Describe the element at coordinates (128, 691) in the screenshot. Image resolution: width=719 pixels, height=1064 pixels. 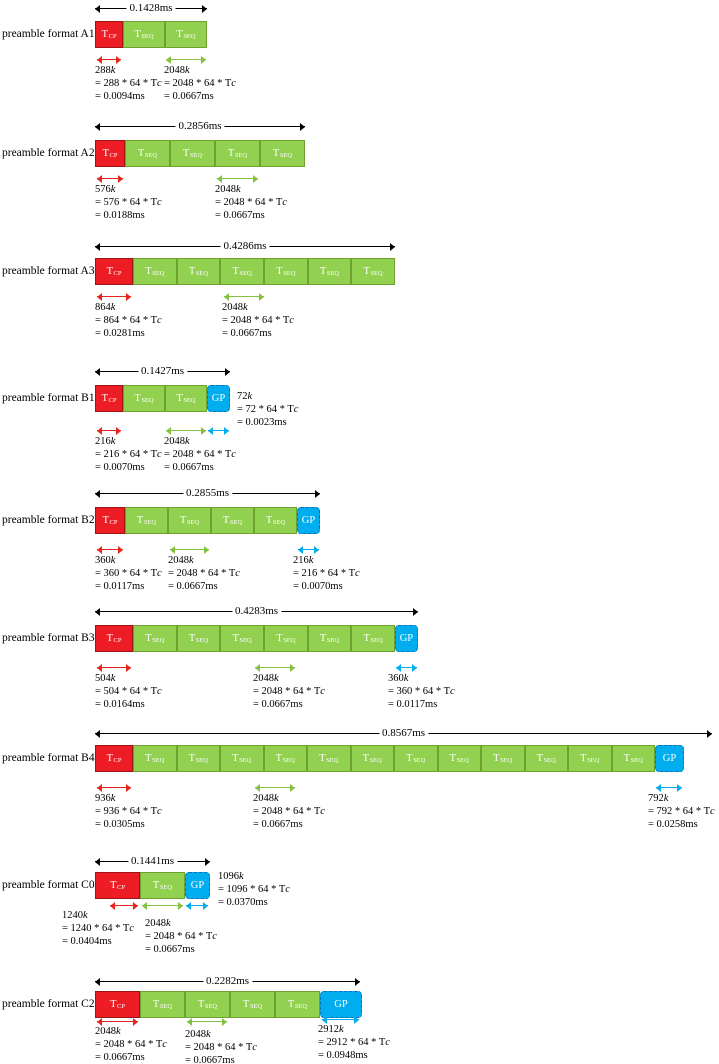
I see `annotation-line: = 504 * 64 * Tc` at that location.